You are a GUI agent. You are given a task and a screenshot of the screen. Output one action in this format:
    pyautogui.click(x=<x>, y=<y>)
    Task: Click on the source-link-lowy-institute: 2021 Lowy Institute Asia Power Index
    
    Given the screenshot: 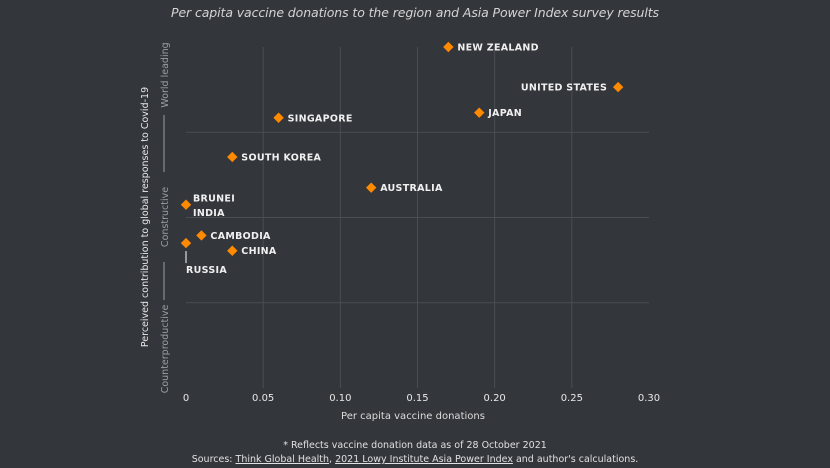 What is the action you would take?
    pyautogui.click(x=424, y=459)
    